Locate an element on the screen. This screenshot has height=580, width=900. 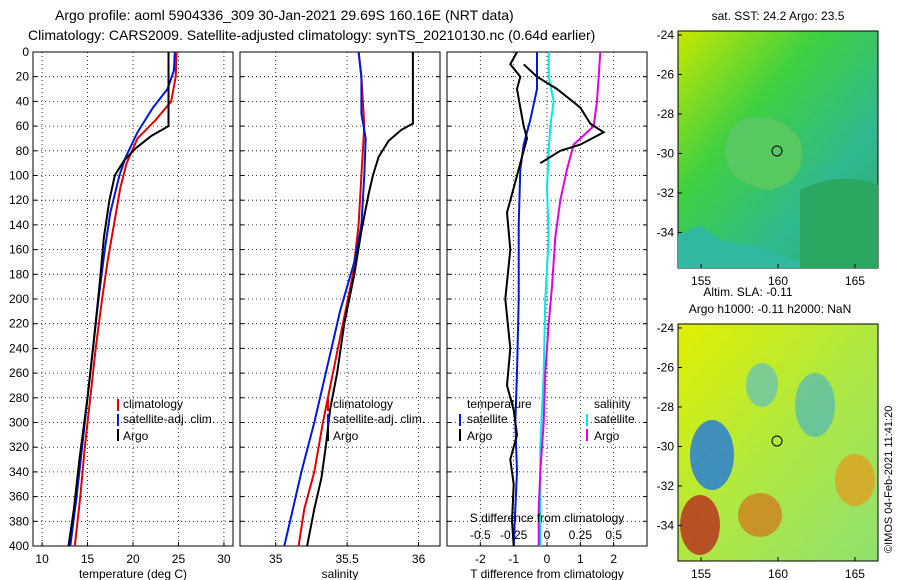
depth-tick-label: 200 is located at coordinates (19, 299).